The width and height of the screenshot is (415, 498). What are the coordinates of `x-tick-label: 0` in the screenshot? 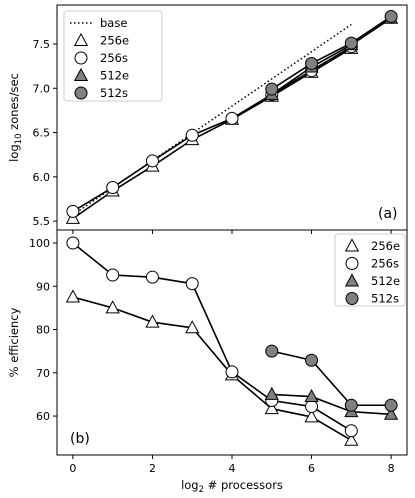 It's located at (72, 468).